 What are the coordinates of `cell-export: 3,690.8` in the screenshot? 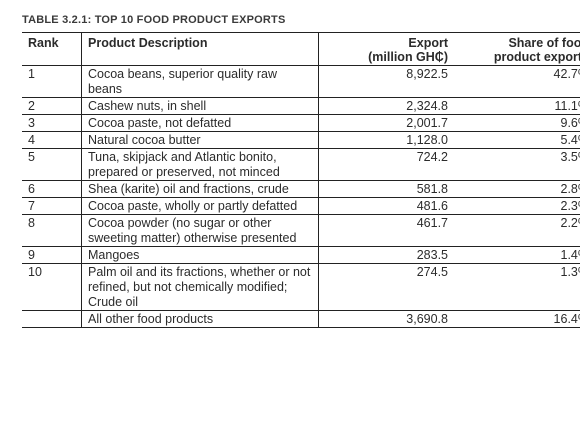 It's located at (386, 319).